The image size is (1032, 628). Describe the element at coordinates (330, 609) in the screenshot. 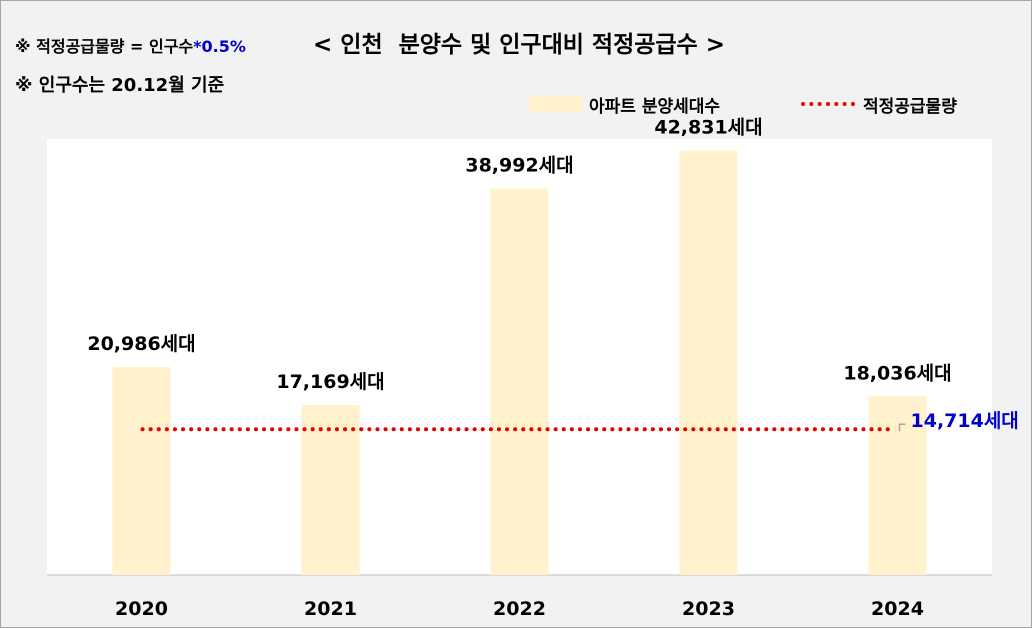

I see `x-tick-label: 2021` at that location.